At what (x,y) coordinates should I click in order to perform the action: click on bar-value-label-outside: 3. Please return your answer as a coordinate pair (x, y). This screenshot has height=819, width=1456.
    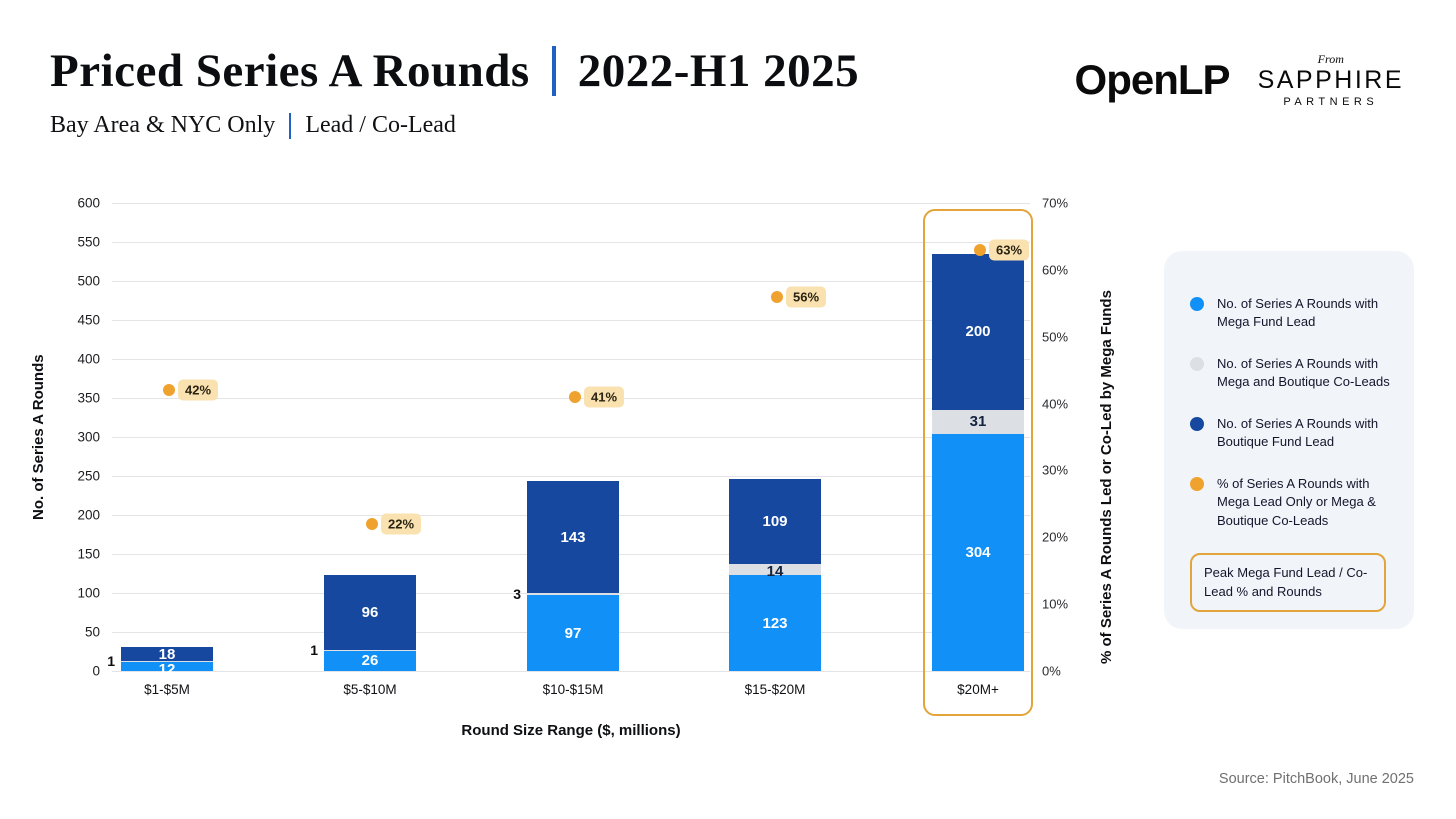
    Looking at the image, I should click on (517, 594).